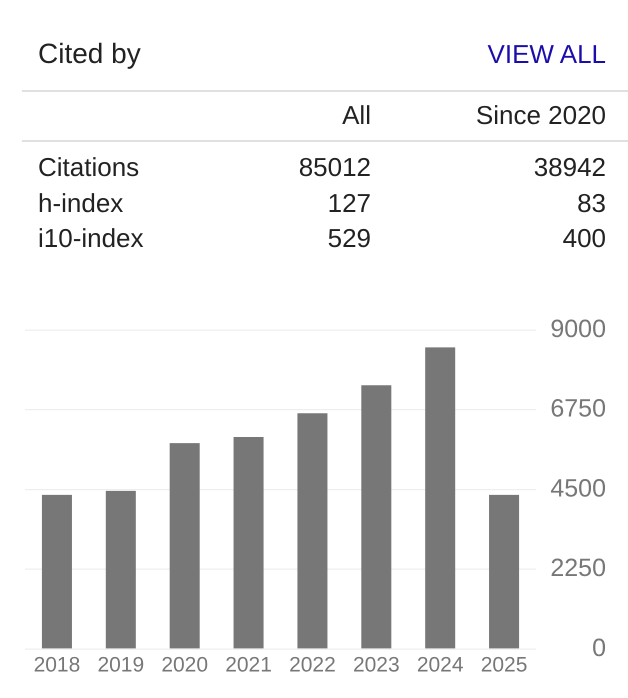 Image resolution: width=628 pixels, height=698 pixels. I want to click on text: VIEW ALL, so click(547, 54).